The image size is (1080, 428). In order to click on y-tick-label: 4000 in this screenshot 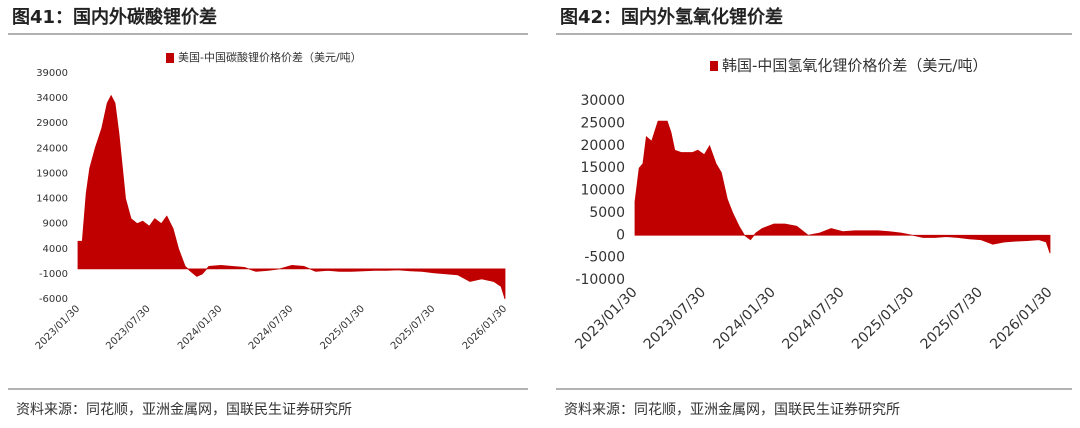, I will do `click(55, 249)`.